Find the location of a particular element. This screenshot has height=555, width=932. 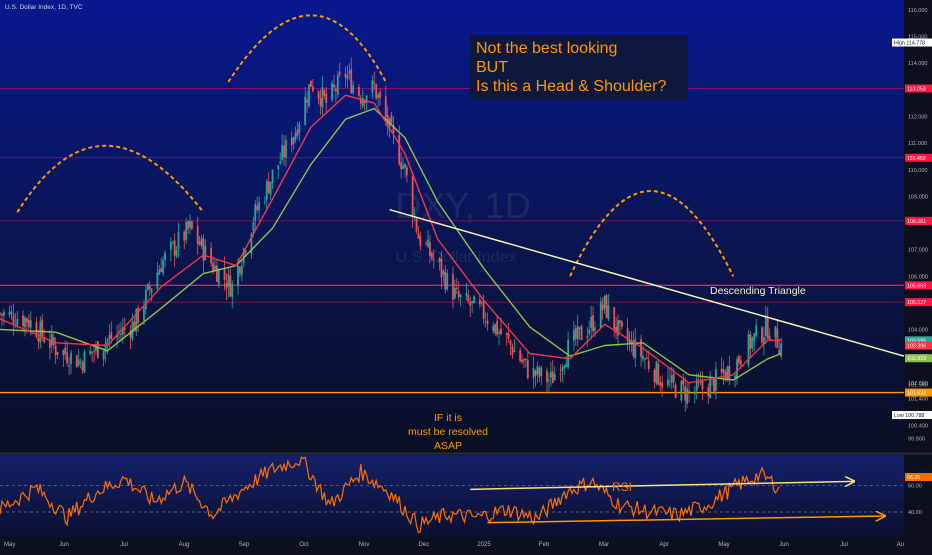

hs-title-line-1: Not the best looking is located at coordinates (546, 48).